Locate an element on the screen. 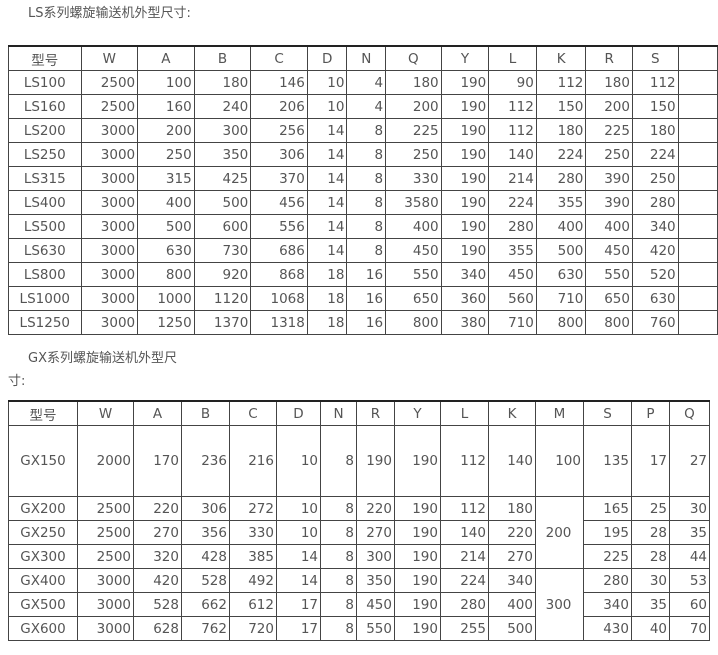  column-header: P is located at coordinates (650, 413).